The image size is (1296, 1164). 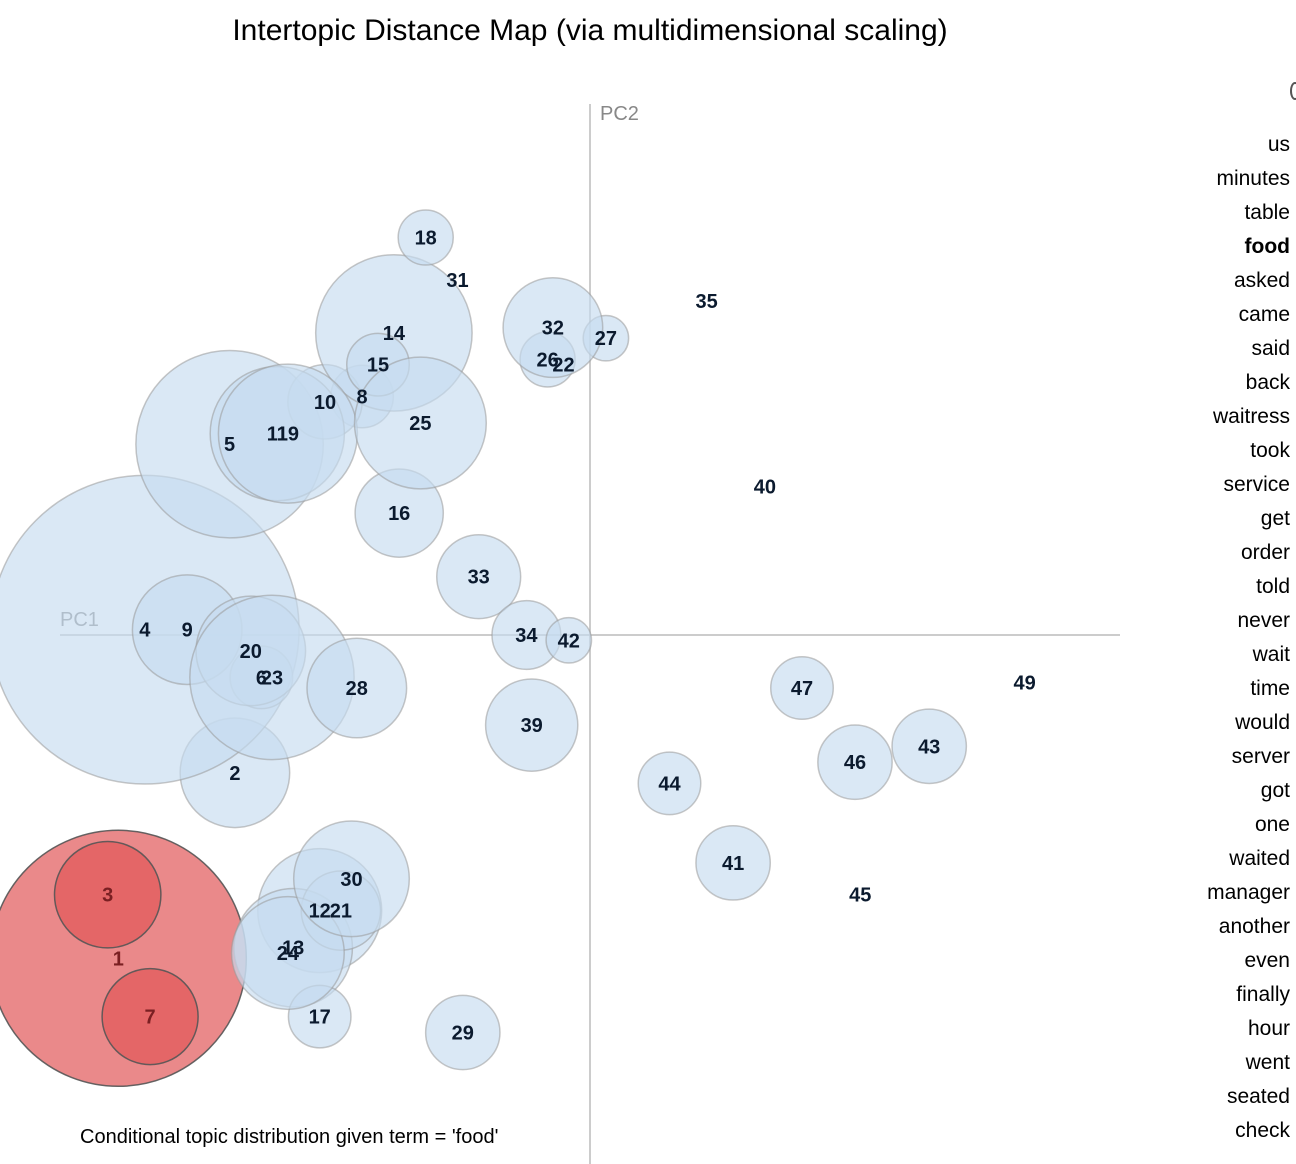 What do you see at coordinates (229, 445) in the screenshot?
I see `topic-label-5: 5` at bounding box center [229, 445].